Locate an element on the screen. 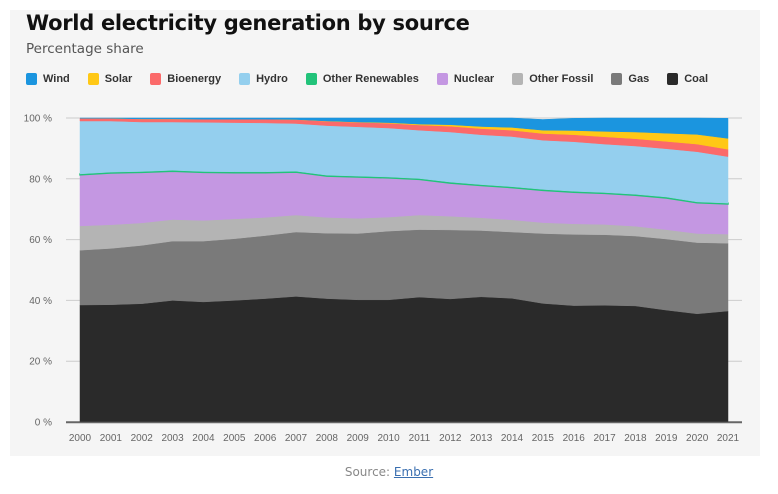 This screenshot has width=778, height=494. legend-item-coal: Coal is located at coordinates (687, 79).